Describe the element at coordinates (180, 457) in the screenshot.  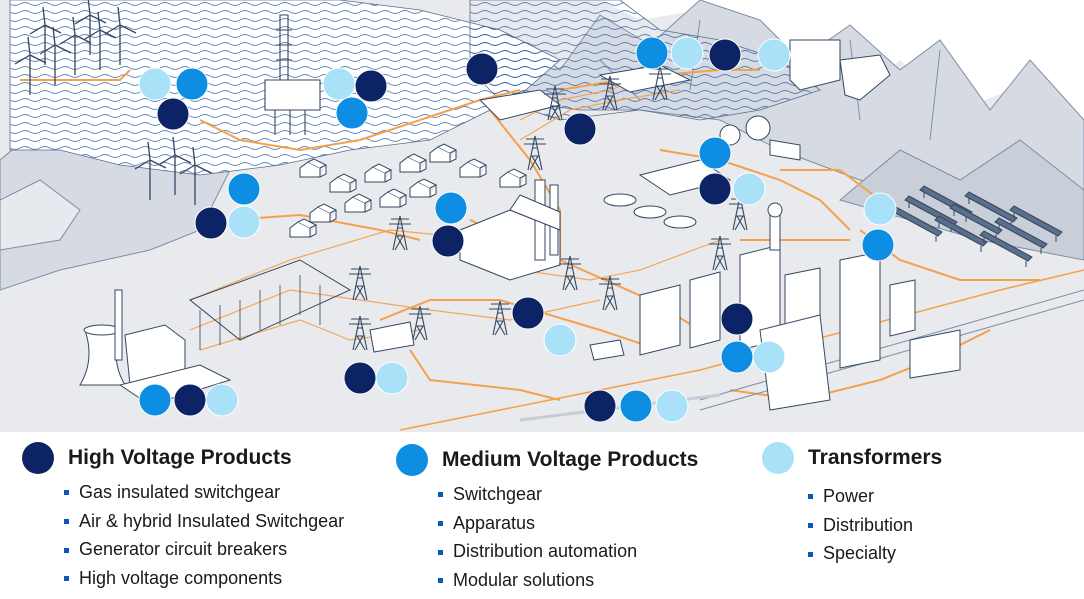
I see `high-voltage-title: High Voltage Products` at that location.